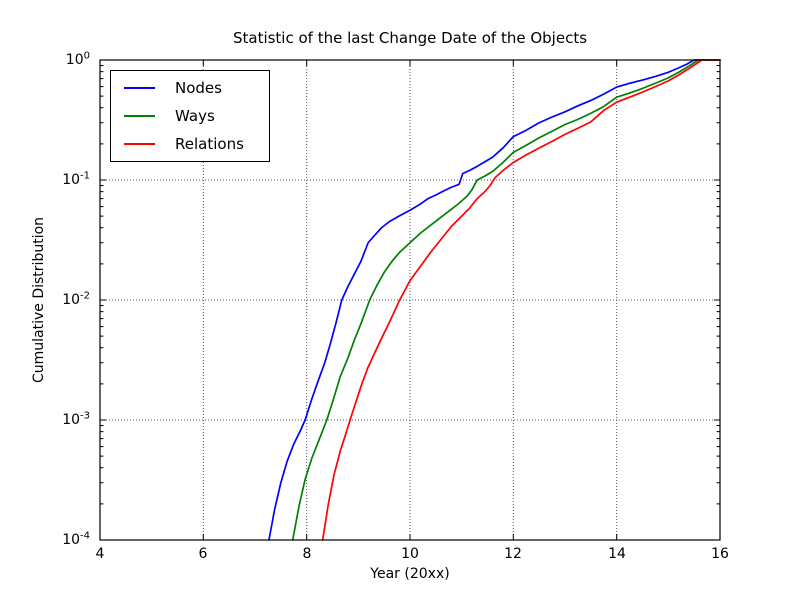  I want to click on legend-label: Relations, so click(209, 144).